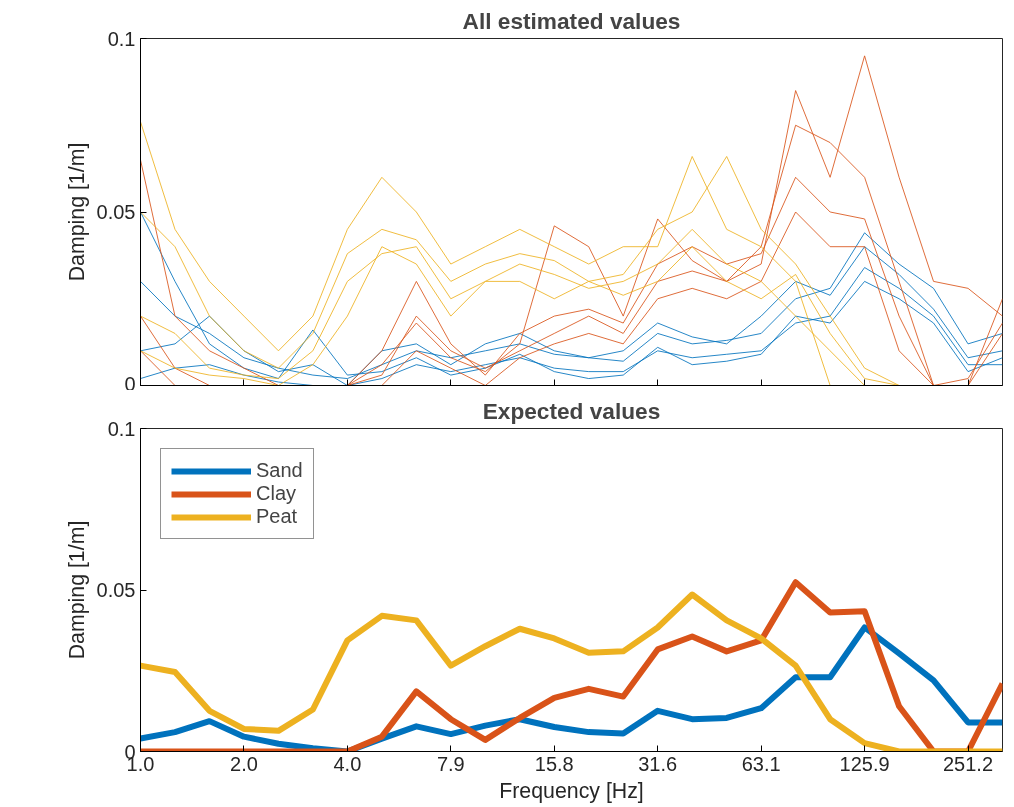 This screenshot has width=1014, height=807. I want to click on x-tick-label: 125.9, so click(864, 763).